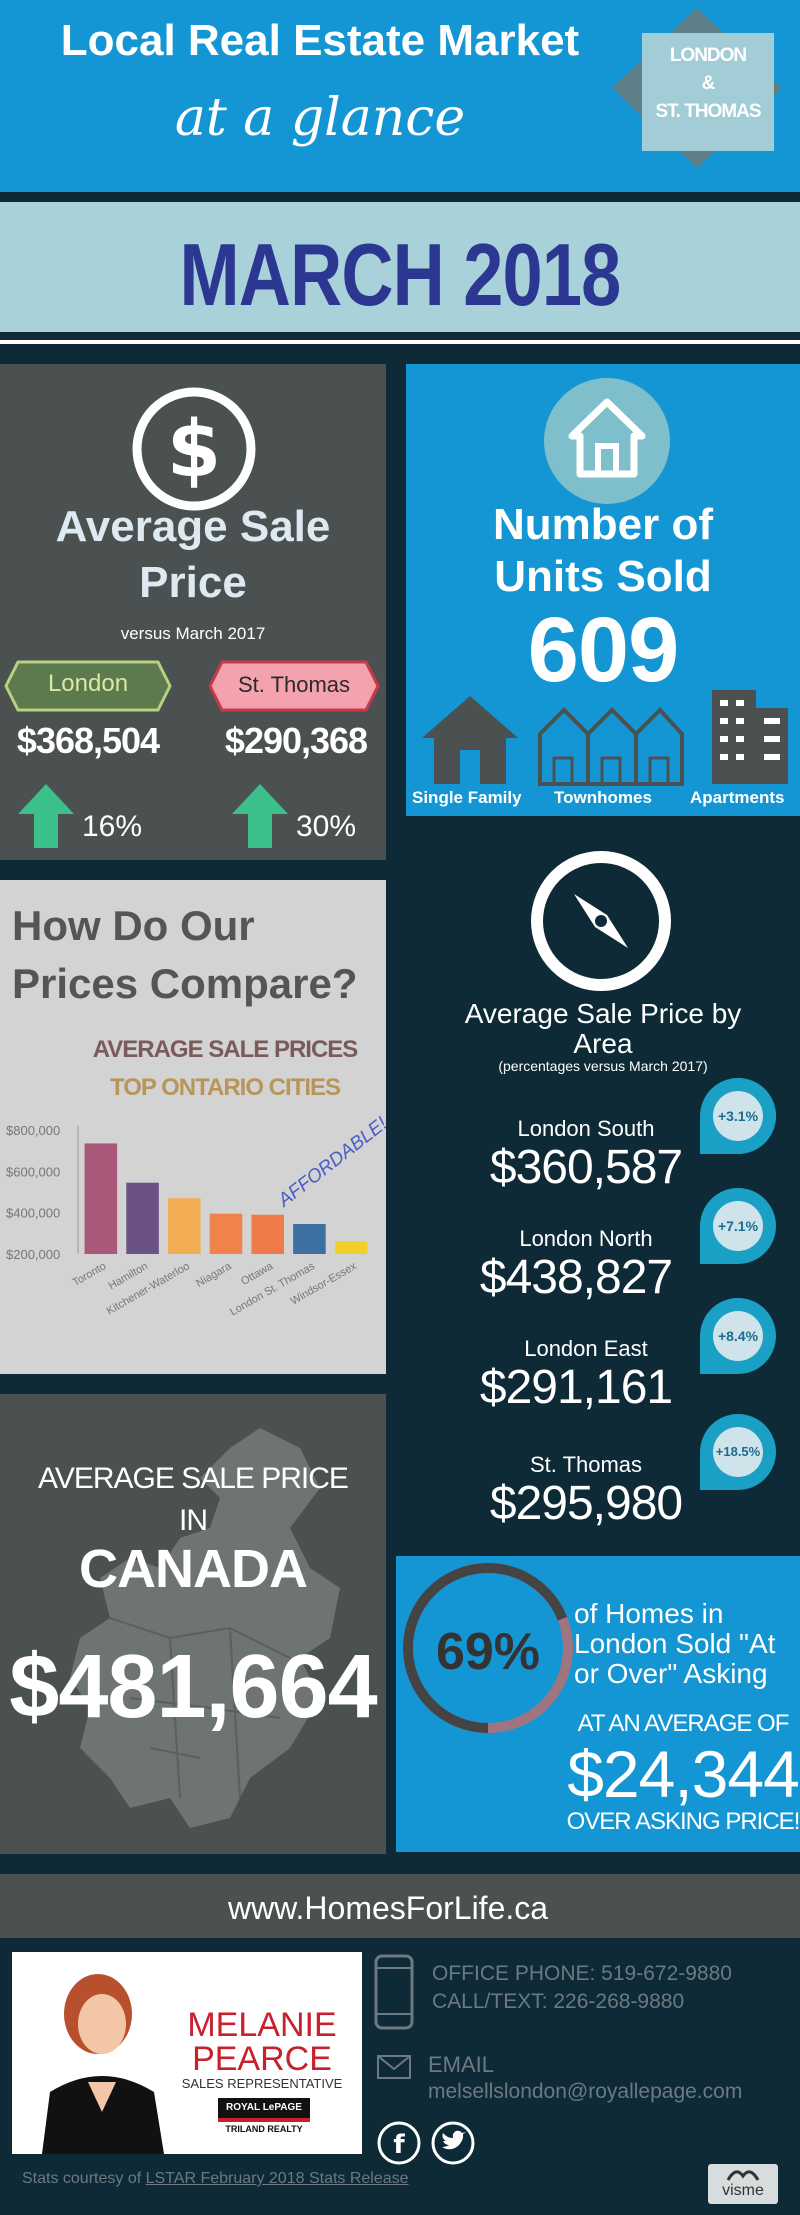 This screenshot has height=2215, width=800. I want to click on donut-value, so click(488, 1648).